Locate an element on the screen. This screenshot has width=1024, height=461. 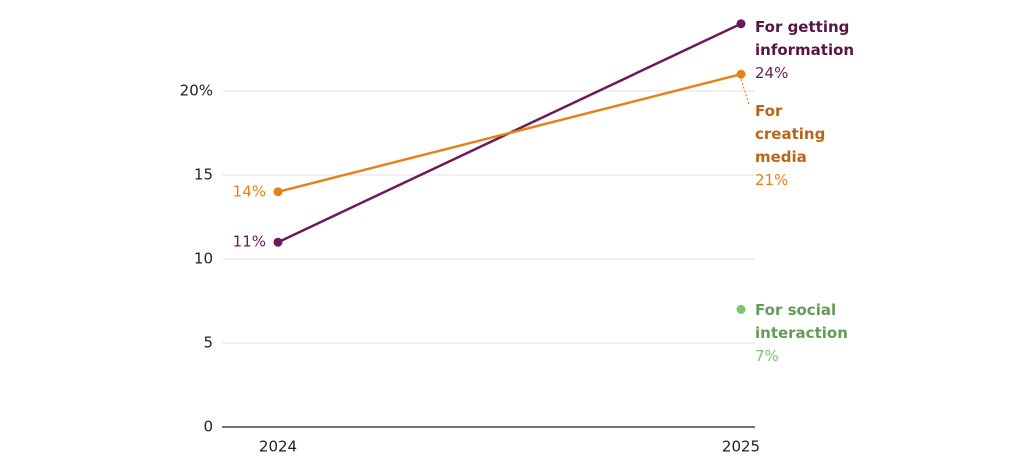
series-label: For creating media 21% is located at coordinates (800, 146).